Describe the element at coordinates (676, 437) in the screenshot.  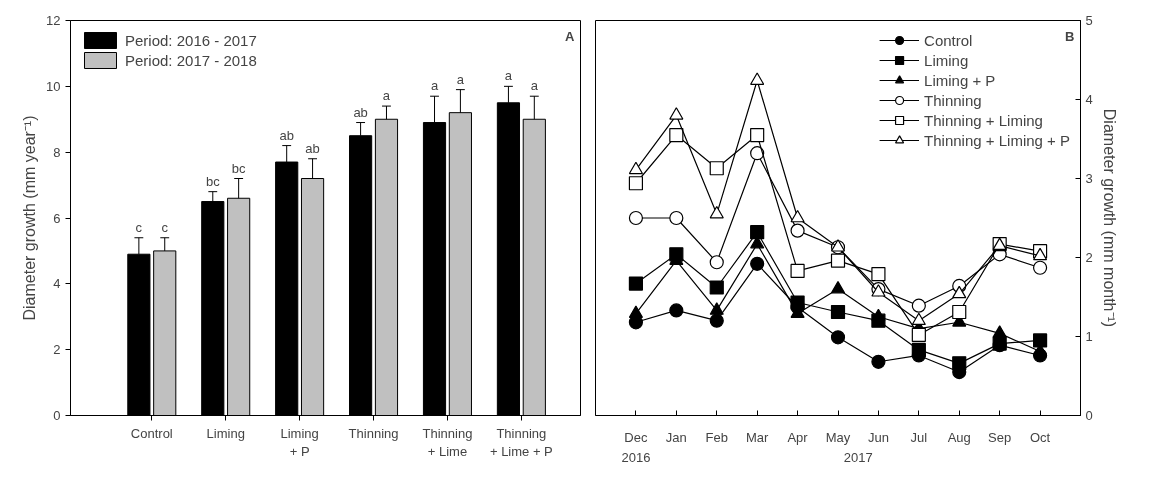
I see `x-tick-label: Jan` at that location.